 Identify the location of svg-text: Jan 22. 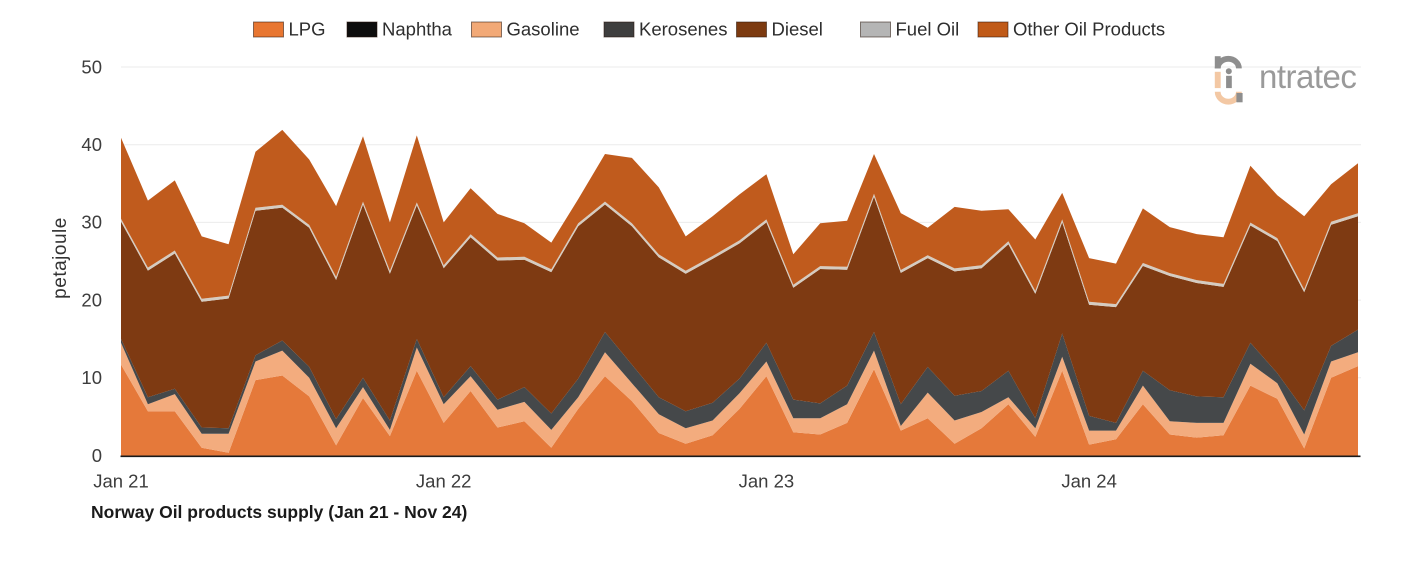
(444, 481).